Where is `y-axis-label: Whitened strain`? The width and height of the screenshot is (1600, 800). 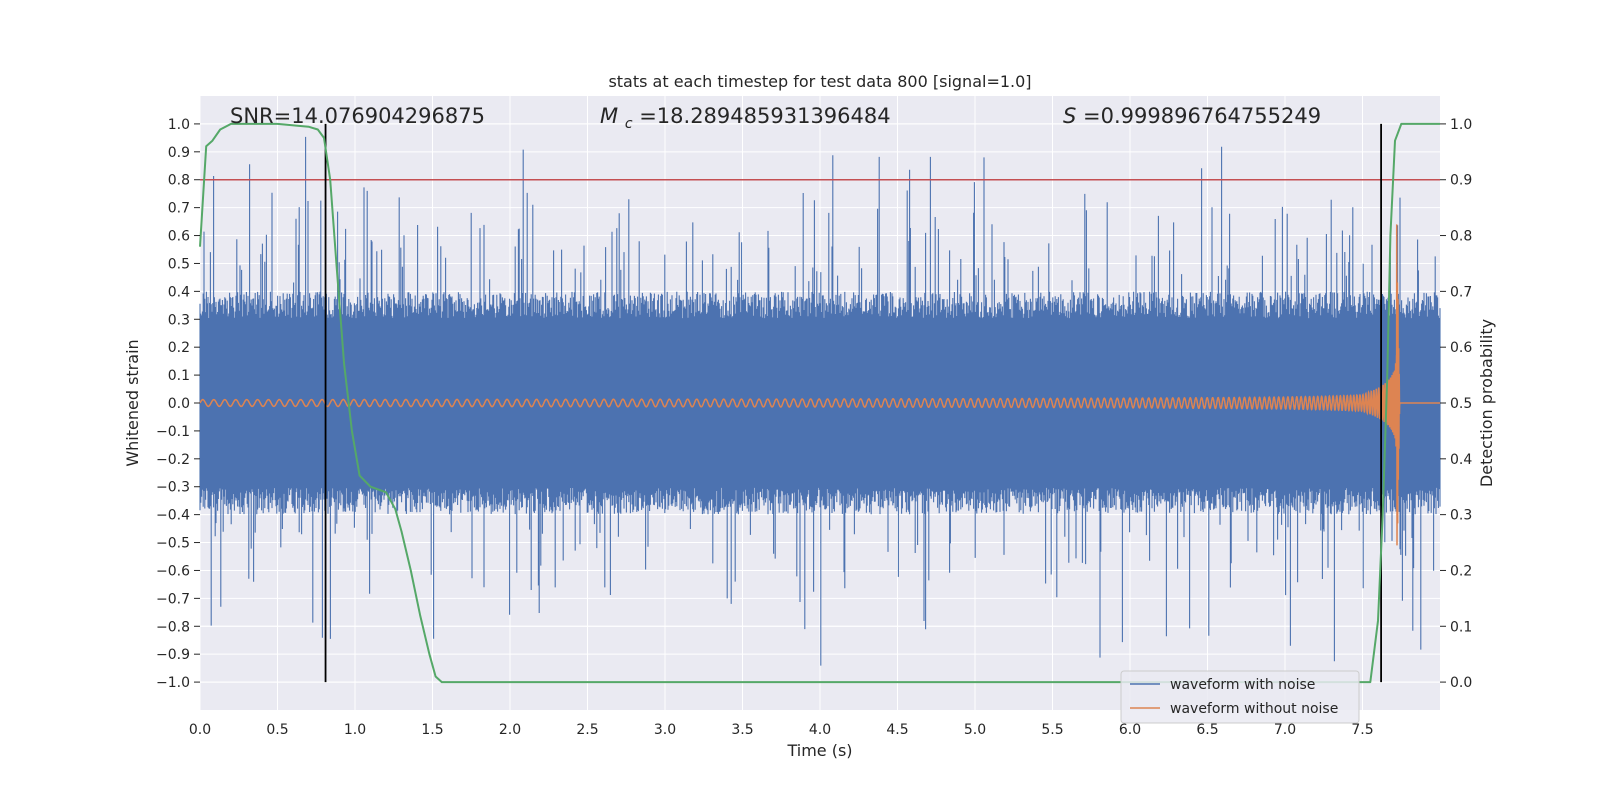
y-axis-label: Whitened strain is located at coordinates (132, 402).